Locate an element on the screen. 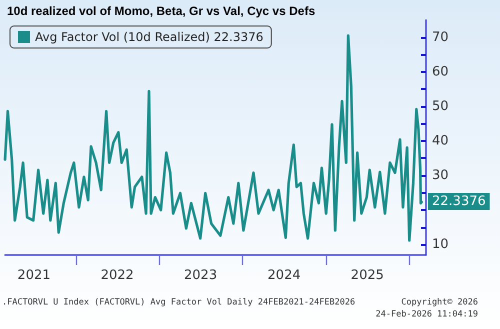 The height and width of the screenshot is (329, 500). x-tick-label: 2021 is located at coordinates (34, 275).